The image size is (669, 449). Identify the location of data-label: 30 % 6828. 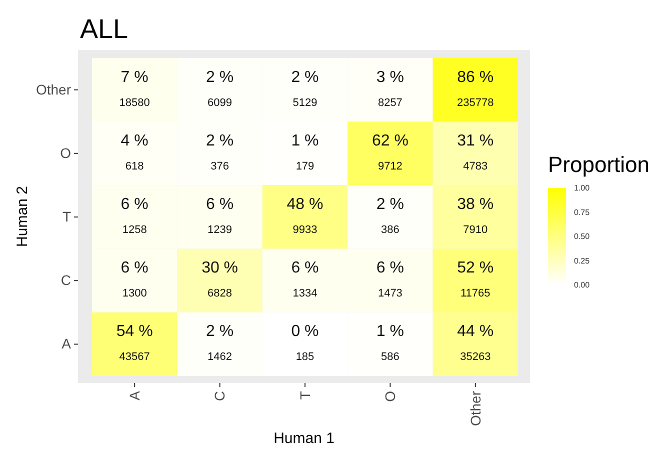
(220, 280).